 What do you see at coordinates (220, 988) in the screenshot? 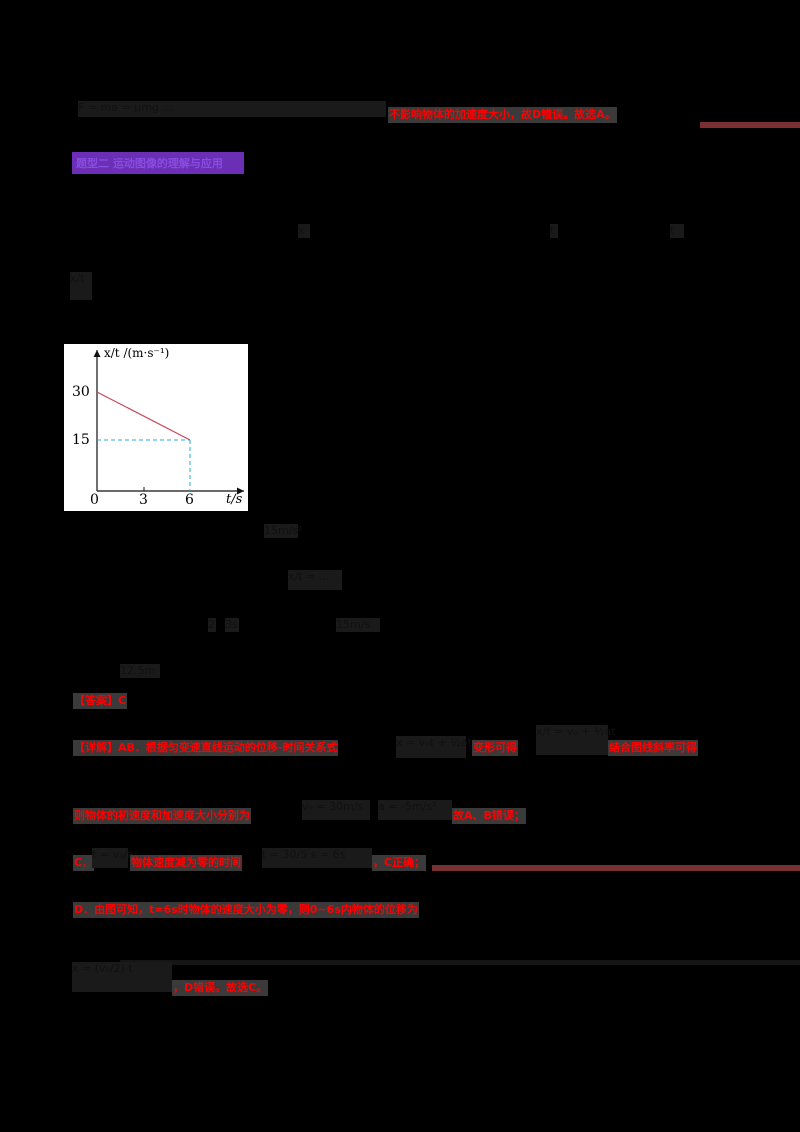
I see `line5-end: ，D错误。故选C。` at bounding box center [220, 988].